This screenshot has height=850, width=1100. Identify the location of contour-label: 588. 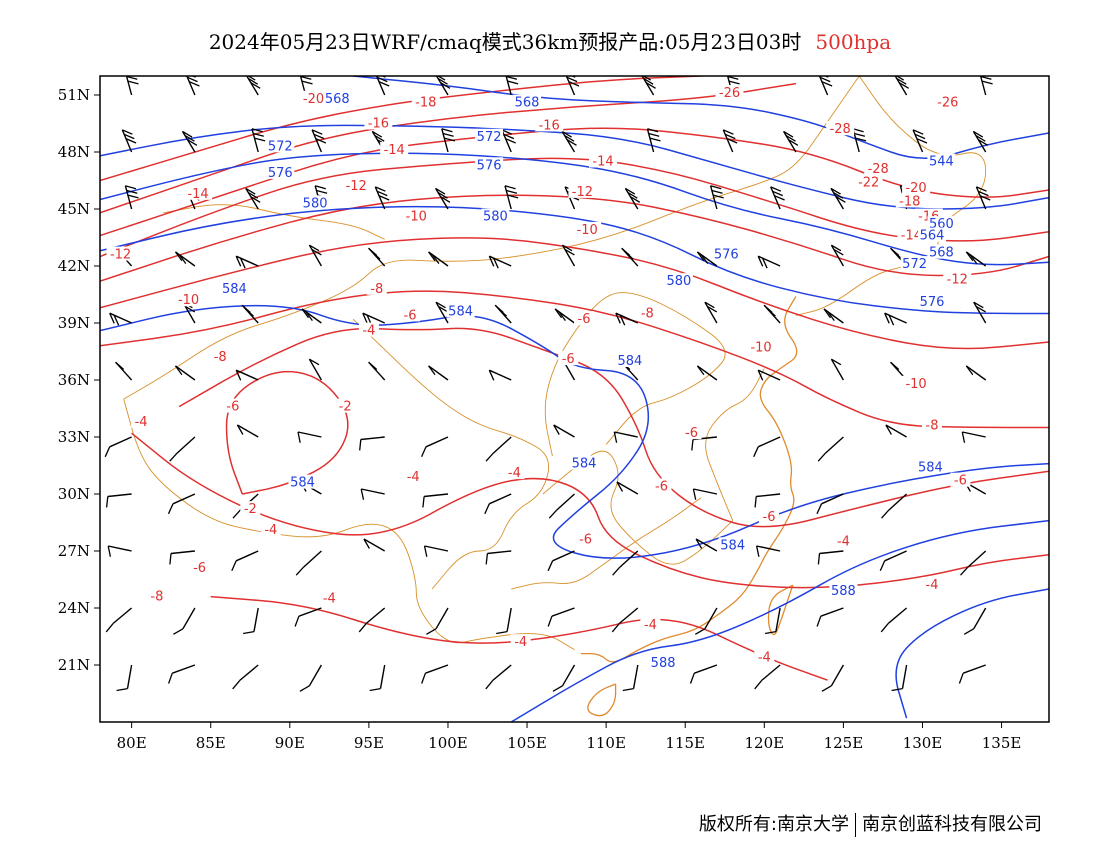
(663, 663).